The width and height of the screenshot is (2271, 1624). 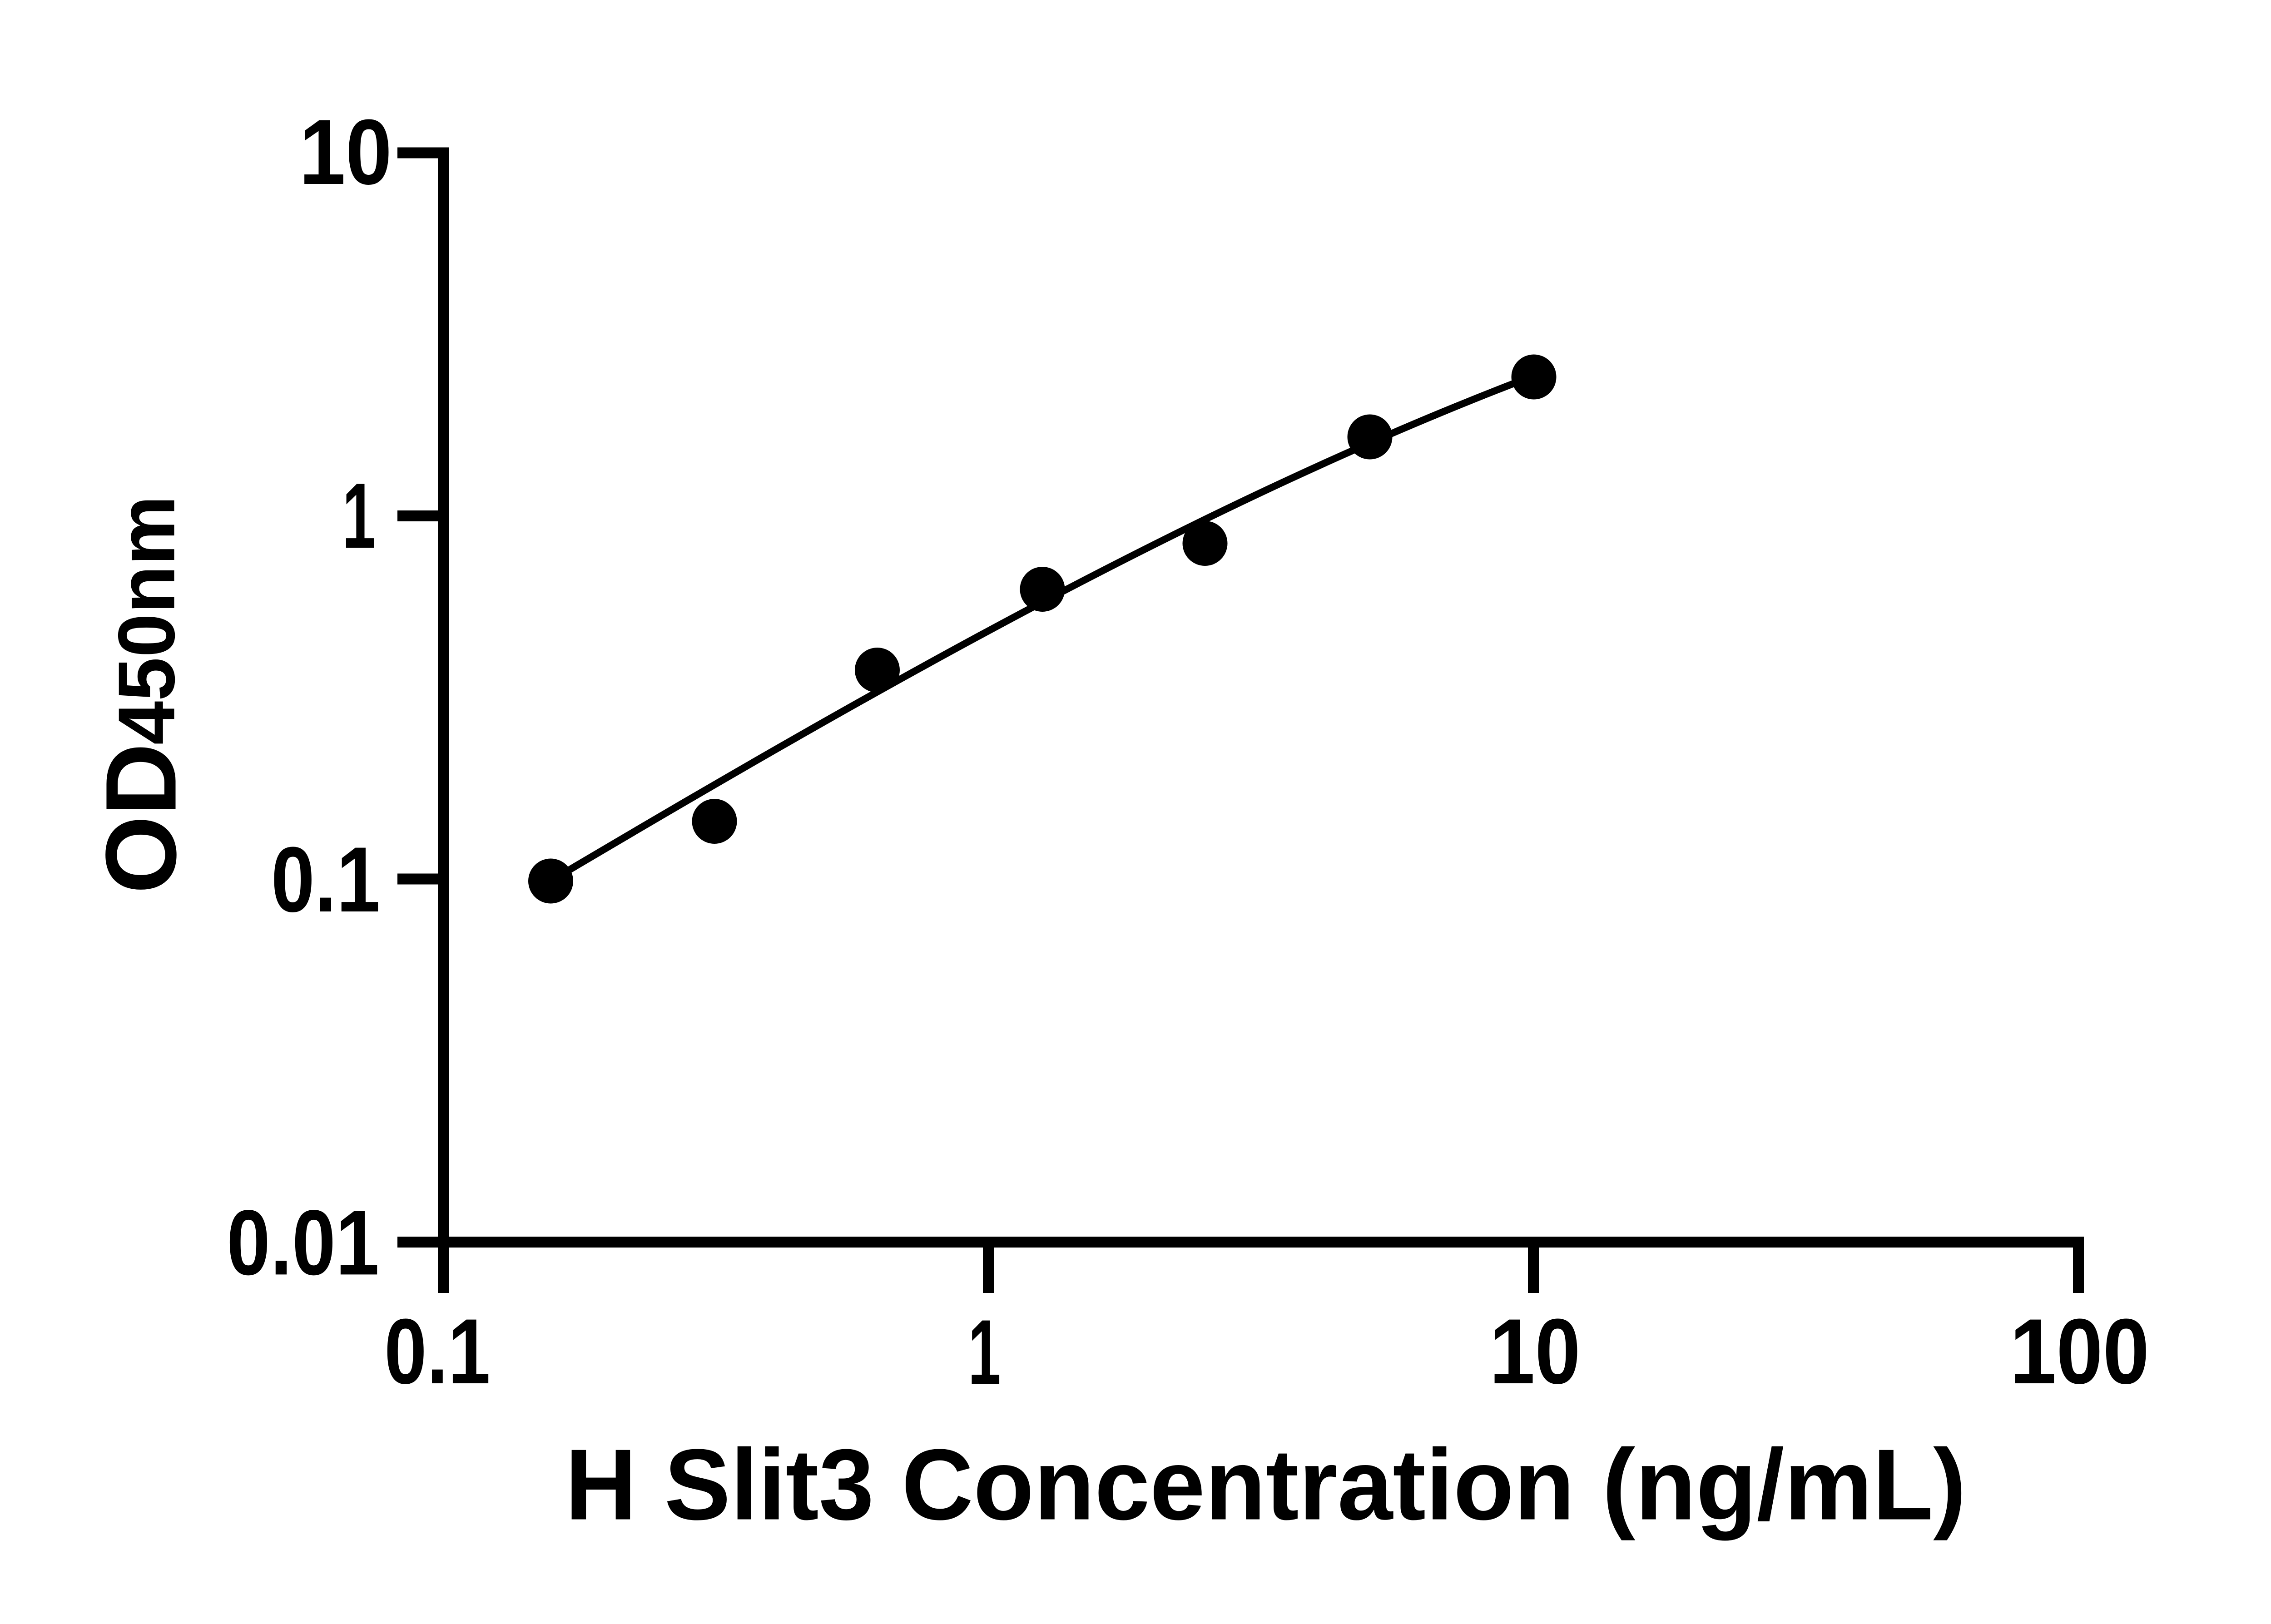 I want to click on svg-text: H Slit3 Concentration (ng/mL), so click(x=1265, y=1485).